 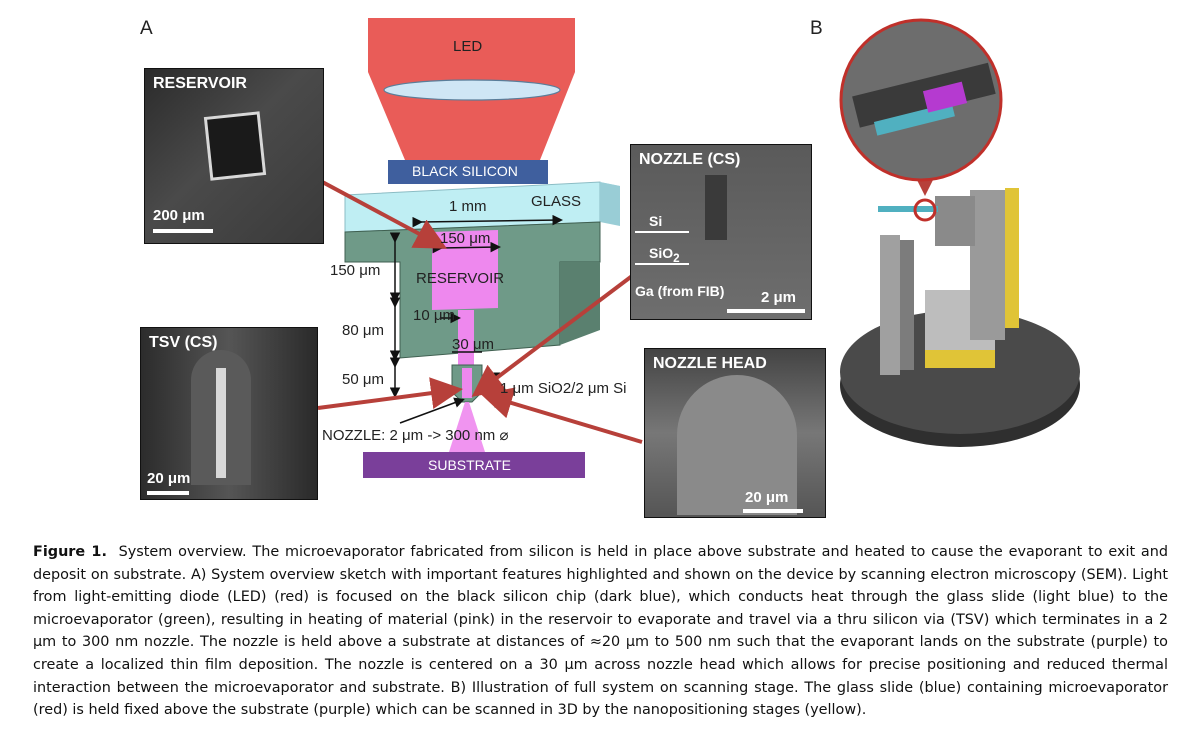 I want to click on dim-30um: 30 μm, so click(x=473, y=344).